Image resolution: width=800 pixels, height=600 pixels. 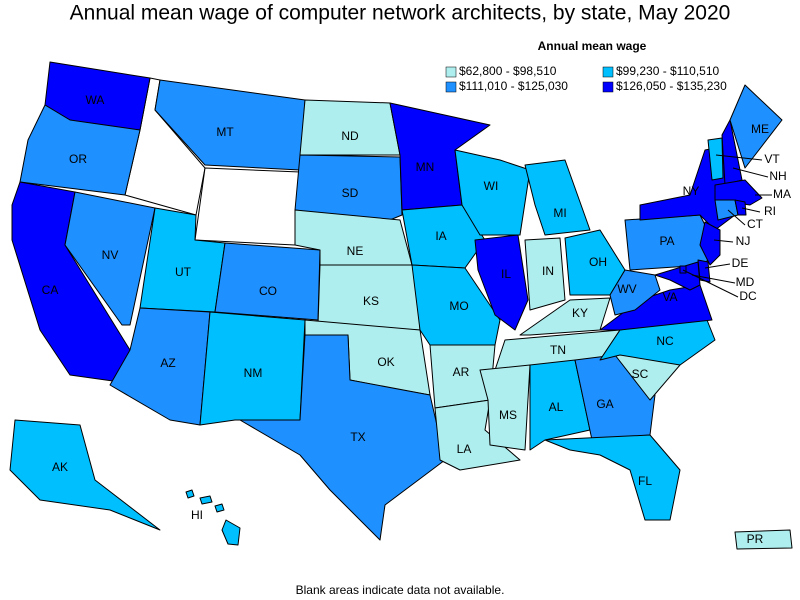 I want to click on state-label: MS, so click(x=508, y=415).